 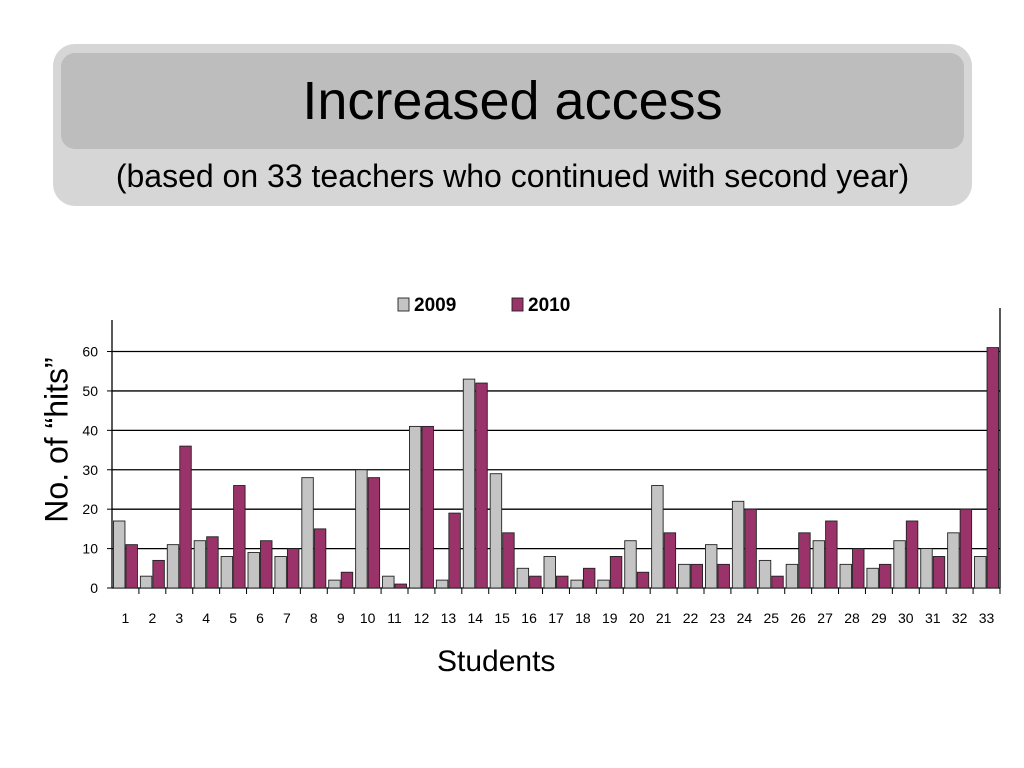 What do you see at coordinates (475, 618) in the screenshot?
I see `x-tick-label: 14` at bounding box center [475, 618].